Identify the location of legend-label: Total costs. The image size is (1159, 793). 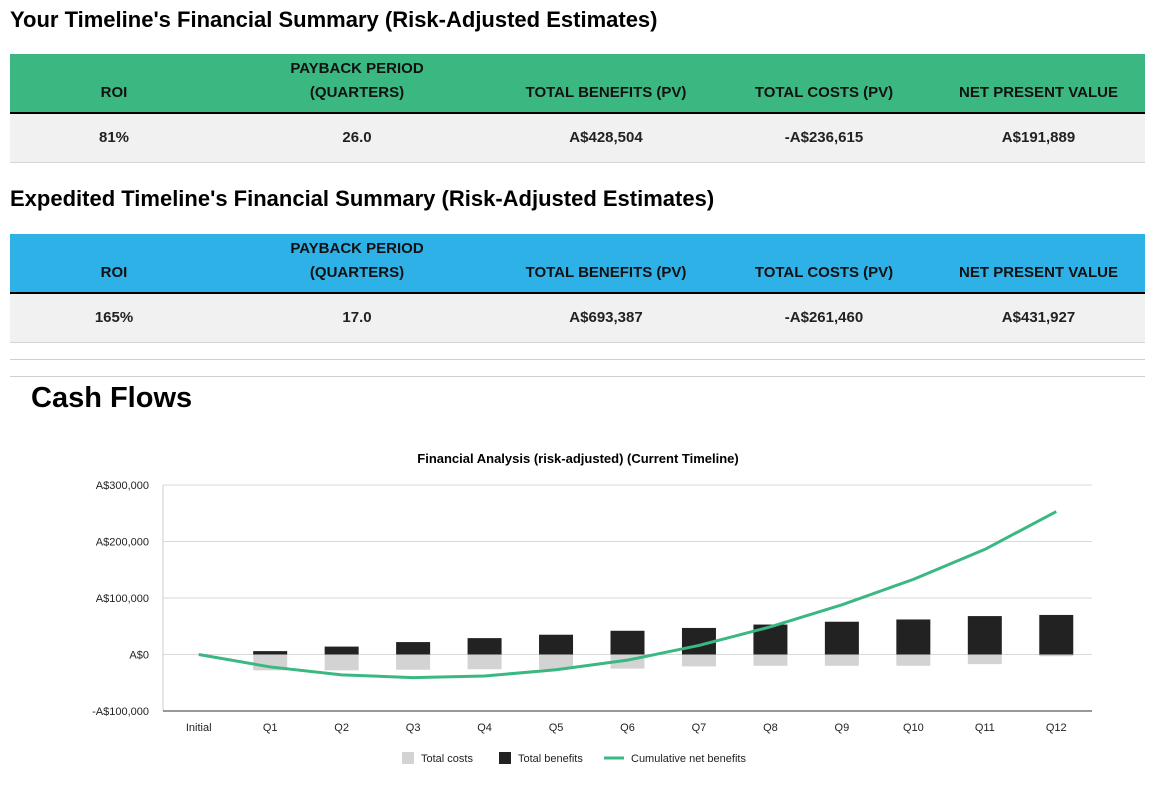
(447, 759).